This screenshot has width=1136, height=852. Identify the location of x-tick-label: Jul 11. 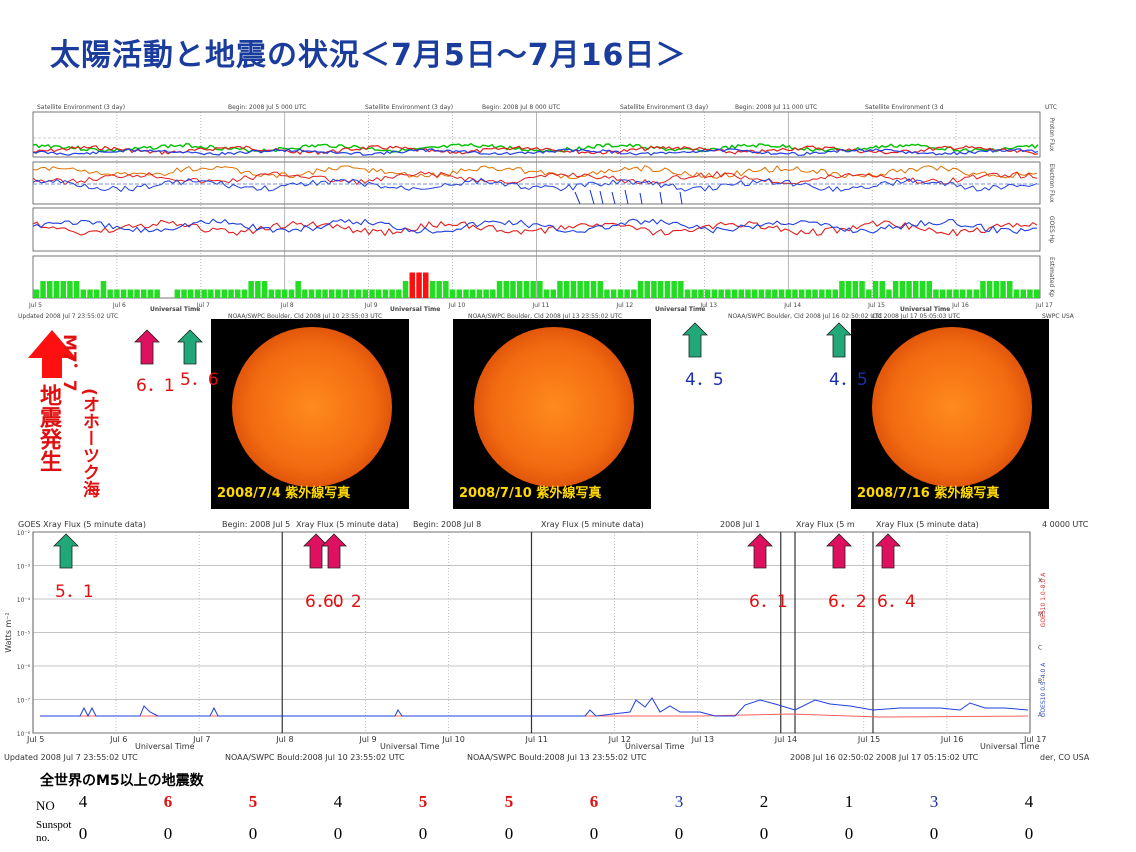
(536, 739).